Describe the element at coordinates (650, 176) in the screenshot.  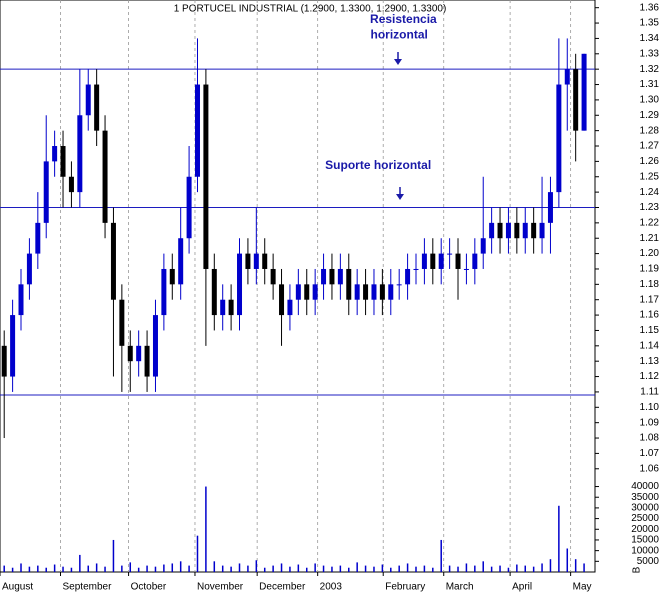
I see `y-tick-label: 1.25` at that location.